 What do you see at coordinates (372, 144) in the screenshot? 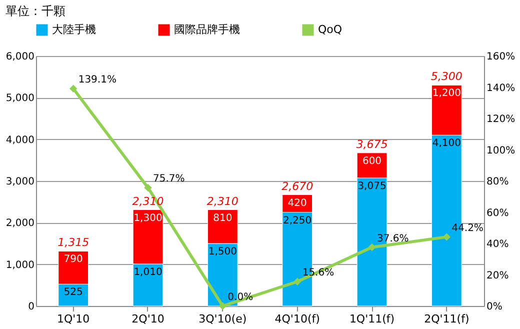
I see `total-label: 3,675` at bounding box center [372, 144].